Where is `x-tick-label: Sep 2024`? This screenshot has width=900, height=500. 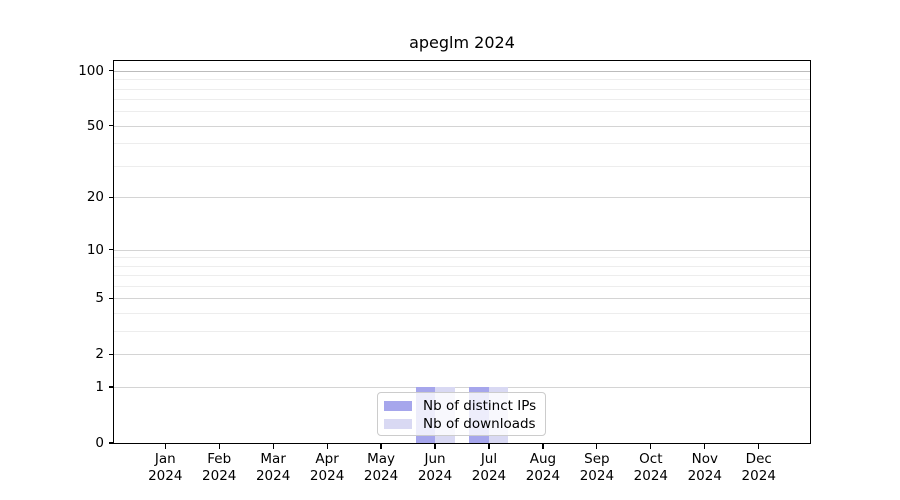 x-tick-label: Sep 2024 is located at coordinates (597, 467).